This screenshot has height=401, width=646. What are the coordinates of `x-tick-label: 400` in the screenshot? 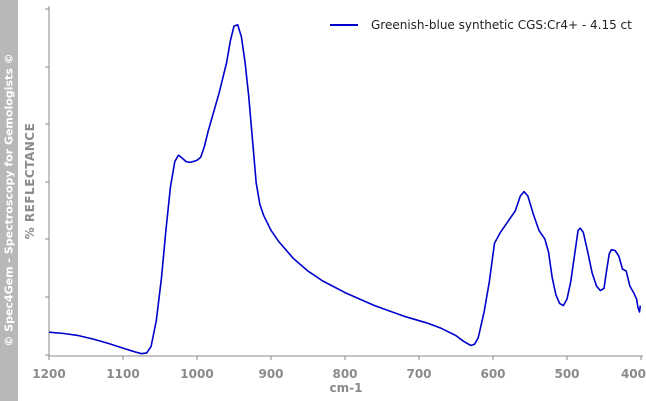 It's located at (633, 374).